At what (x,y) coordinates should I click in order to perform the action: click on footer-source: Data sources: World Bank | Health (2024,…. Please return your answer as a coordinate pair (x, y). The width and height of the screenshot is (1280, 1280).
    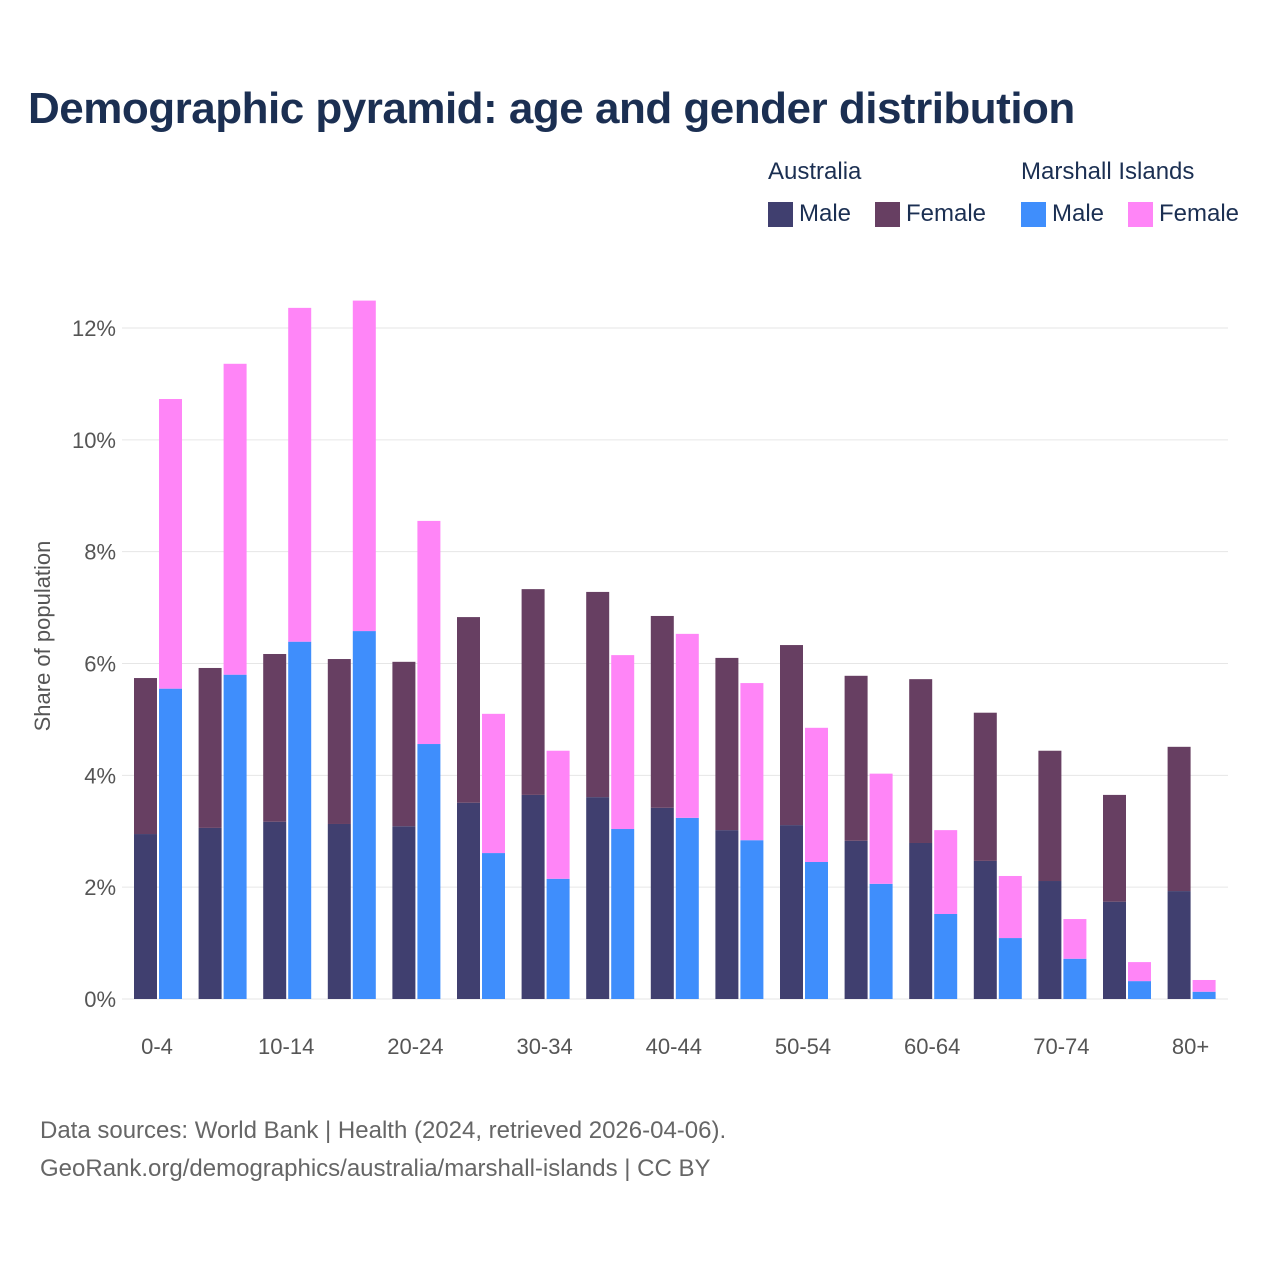
    Looking at the image, I should click on (383, 1130).